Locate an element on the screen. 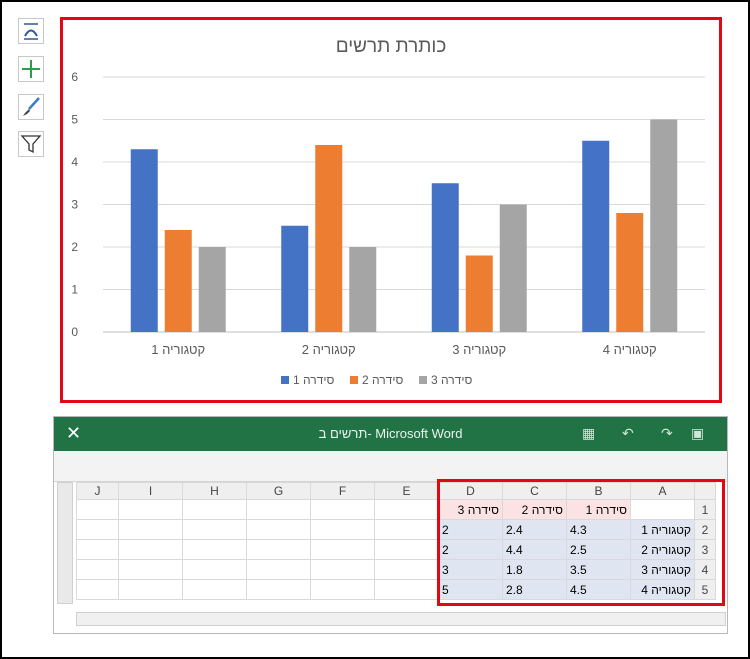 Image resolution: width=750 pixels, height=659 pixels. vertical-scrollbar is located at coordinates (65, 543).